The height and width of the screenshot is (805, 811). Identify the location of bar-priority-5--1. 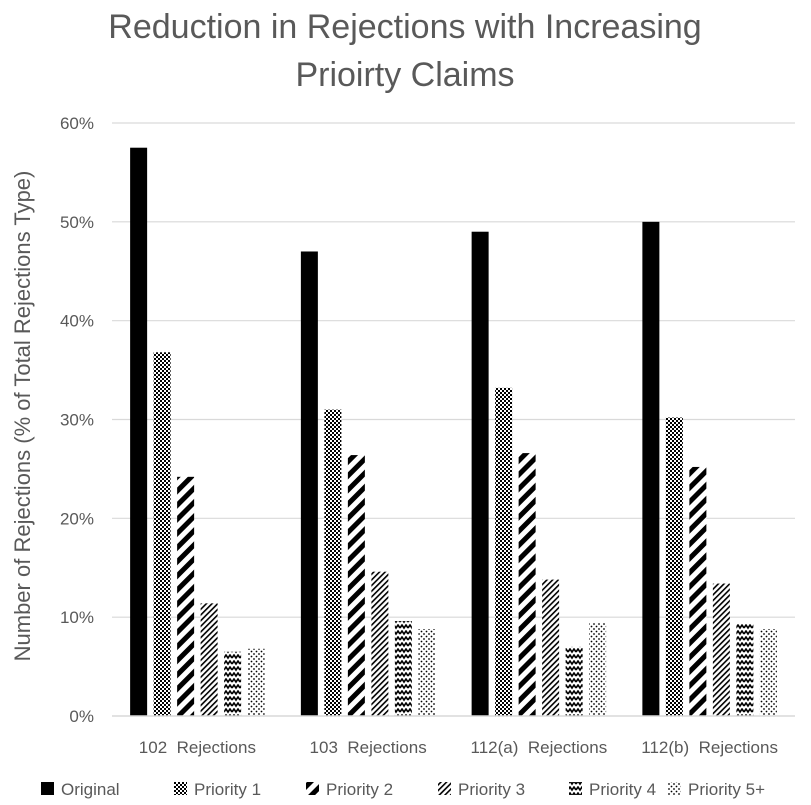
(256, 682).